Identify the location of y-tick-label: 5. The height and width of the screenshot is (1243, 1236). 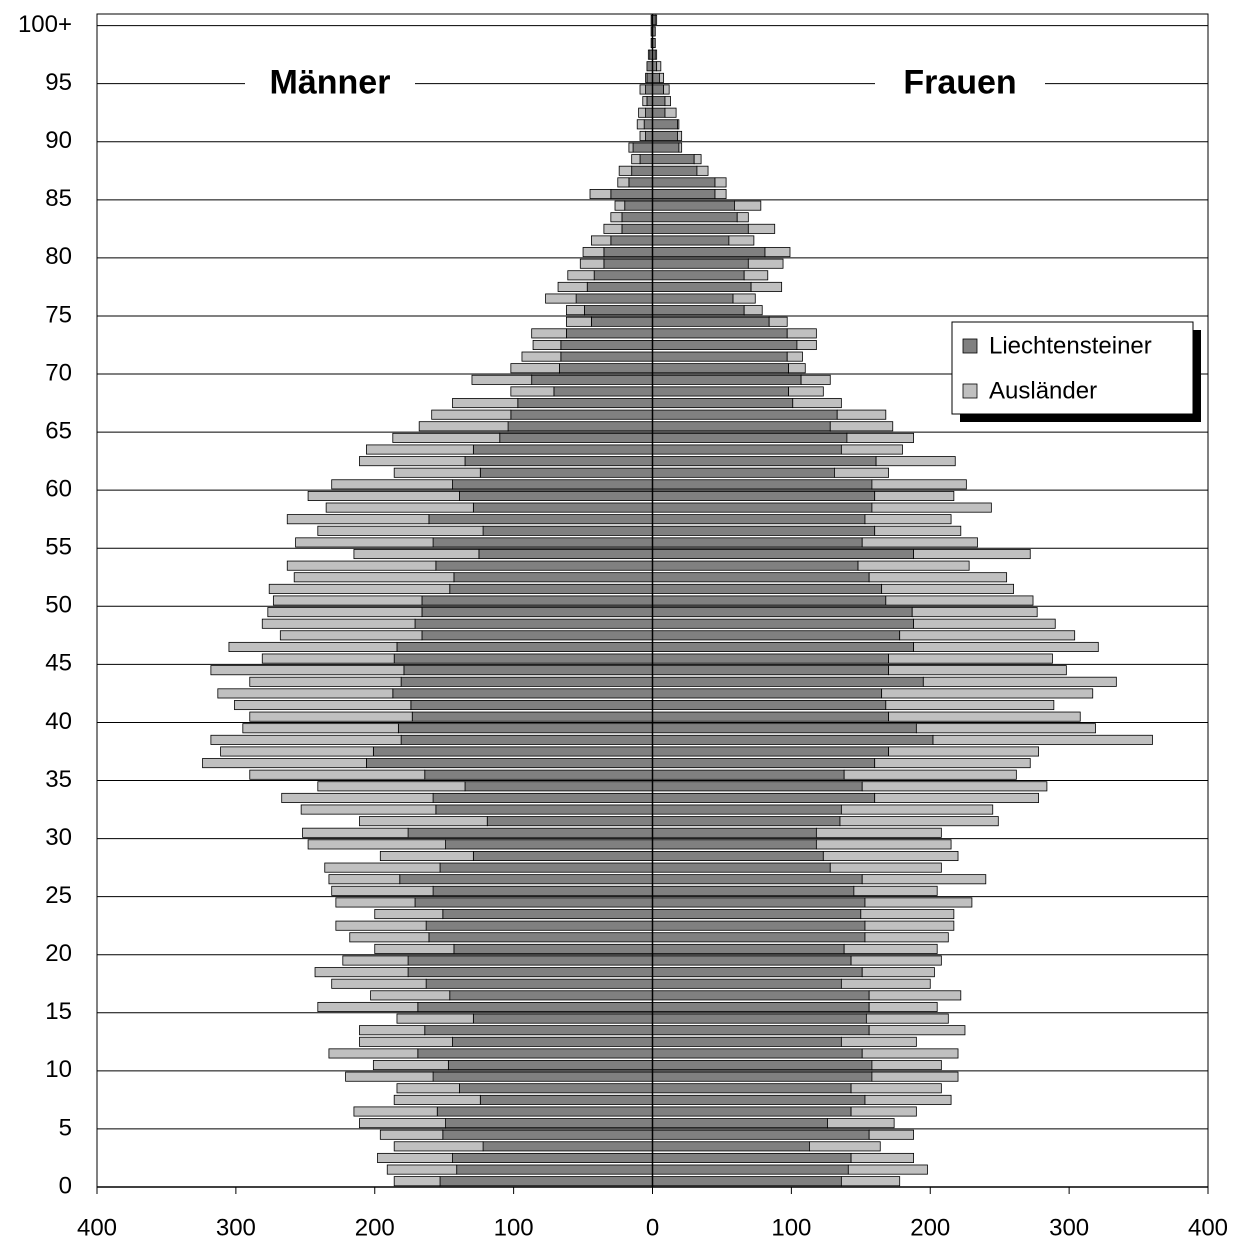
(65, 1127).